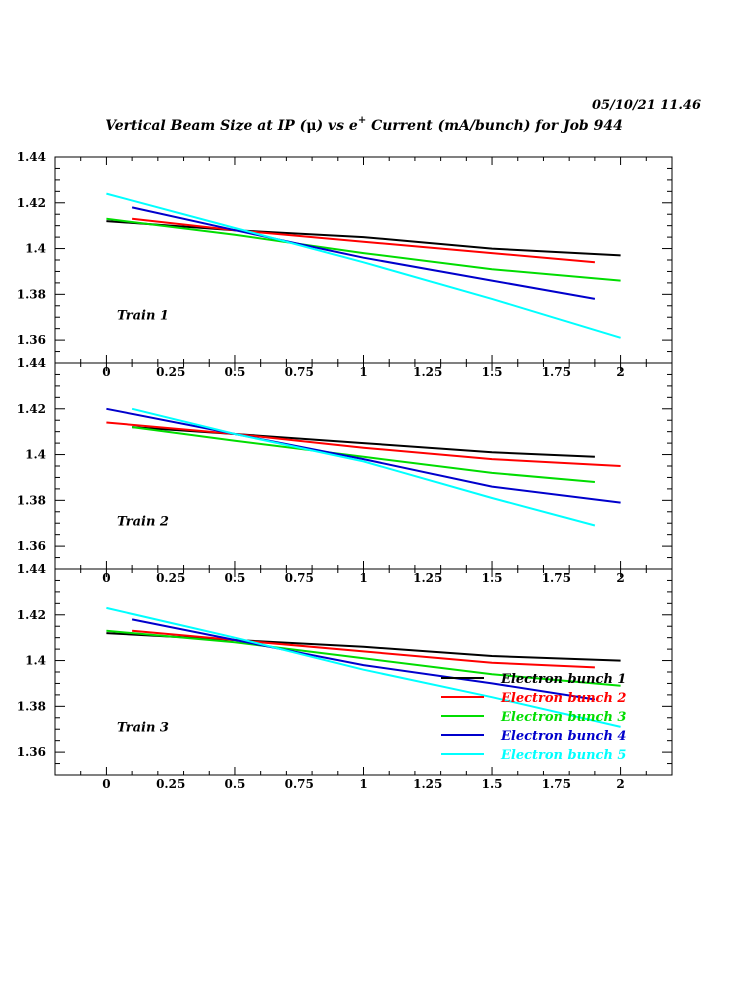  What do you see at coordinates (563, 717) in the screenshot?
I see `legend-label-bunch-3: Electron bunch 3` at bounding box center [563, 717].